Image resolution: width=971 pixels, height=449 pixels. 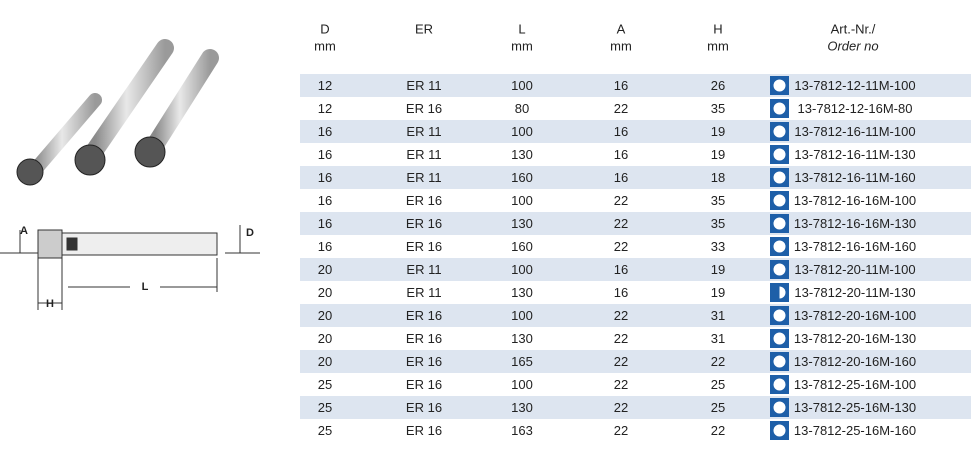 What do you see at coordinates (522, 108) in the screenshot?
I see `cell: 80` at bounding box center [522, 108].